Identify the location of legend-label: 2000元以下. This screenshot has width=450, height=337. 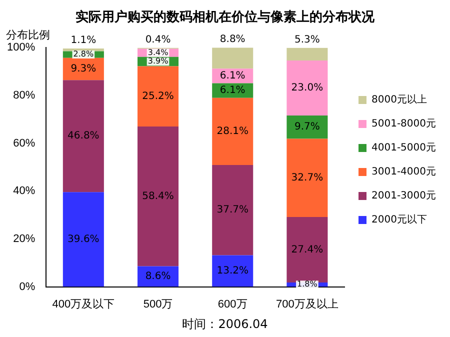
(399, 220).